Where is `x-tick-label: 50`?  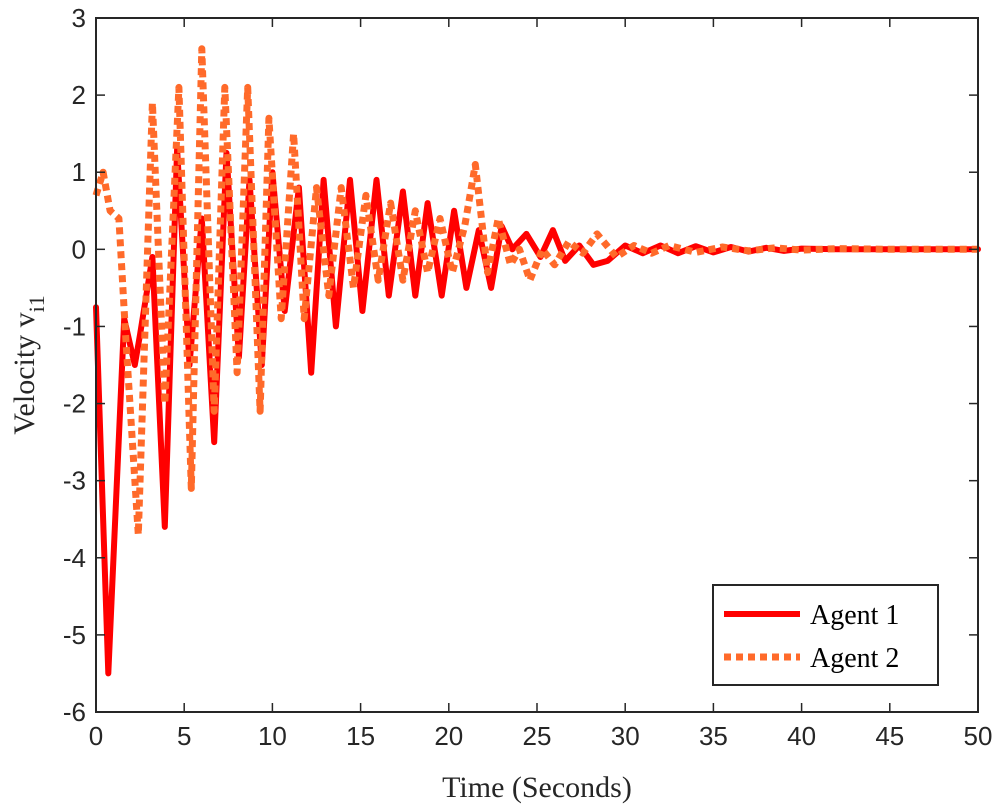
x-tick-label: 50 is located at coordinates (978, 736).